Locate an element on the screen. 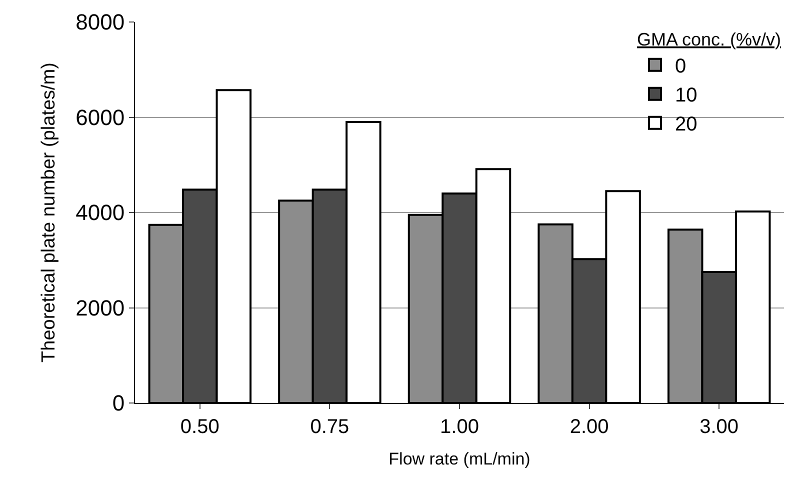 This screenshot has height=493, width=794. x-axis-title: Flow rate (mL/min) is located at coordinates (459, 458).